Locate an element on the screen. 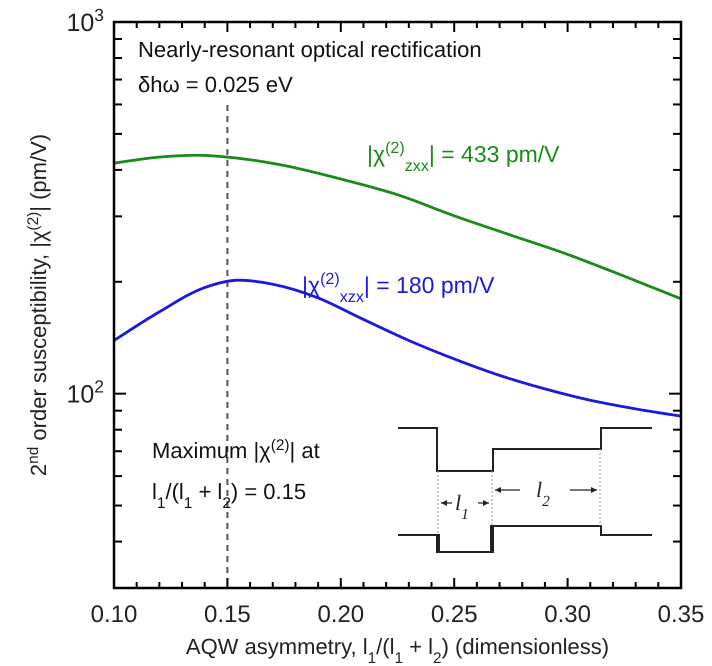 This screenshot has height=666, width=712. series-label: |χ$^{(2)}$$_{zxx}$| = 433 pm/V is located at coordinates (463, 157).